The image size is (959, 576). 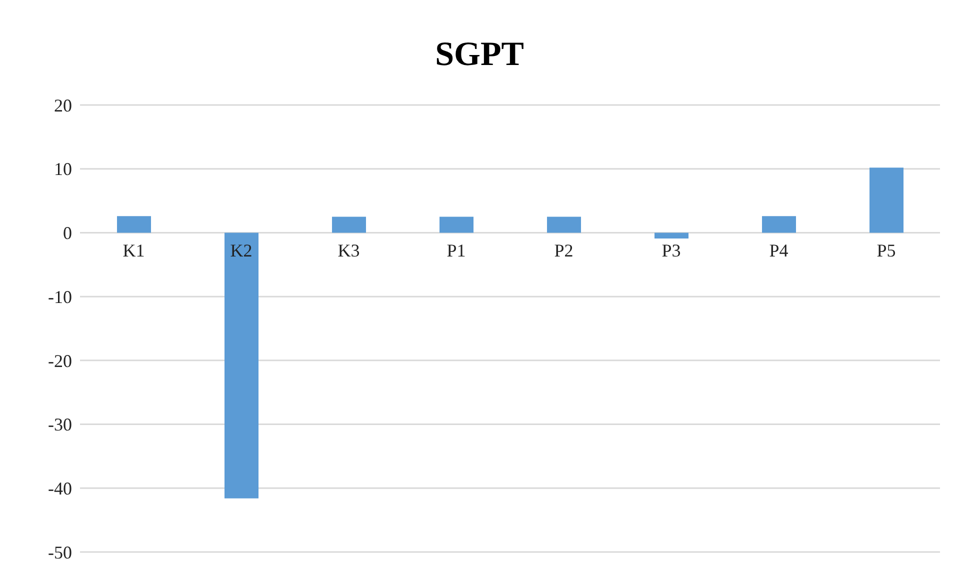 I want to click on y-tick-label: 0, so click(x=67, y=233).